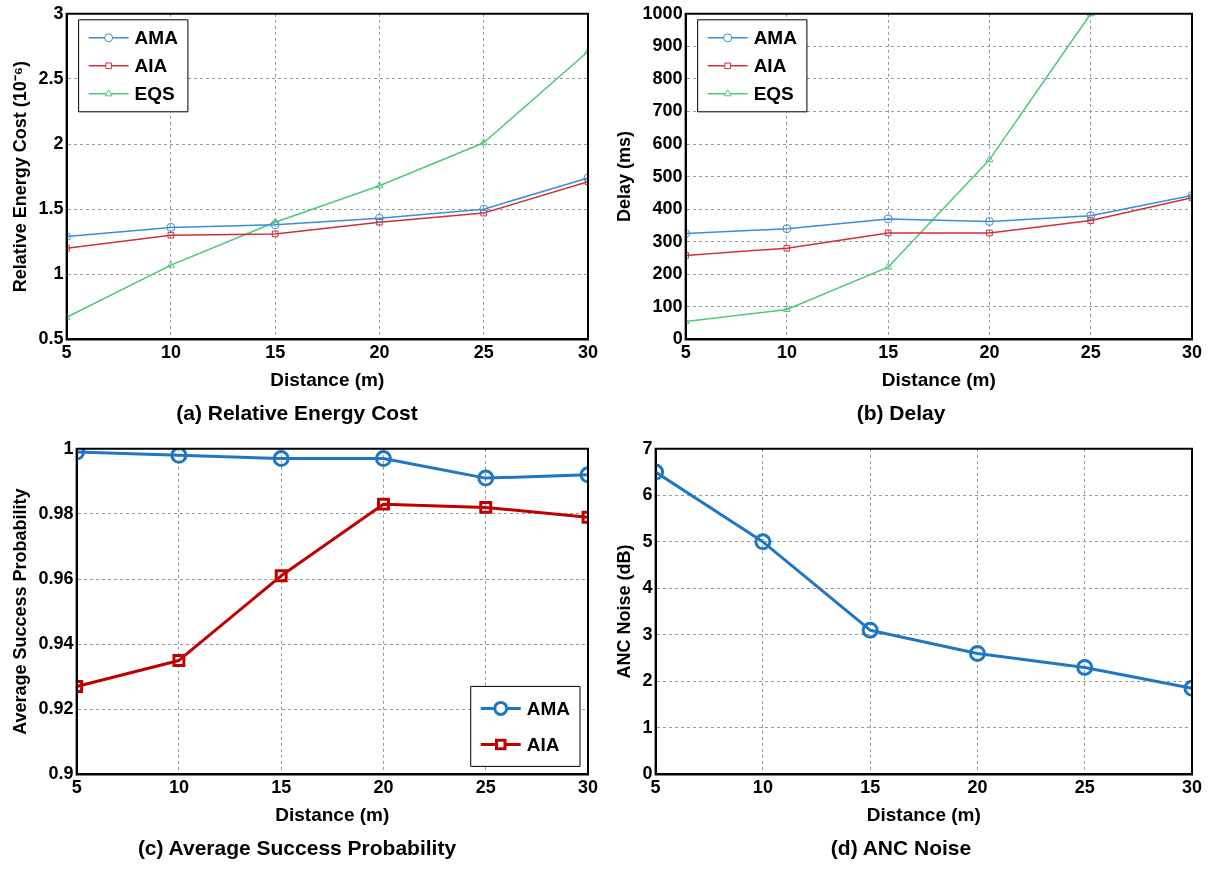 The height and width of the screenshot is (871, 1208). I want to click on y-tick-label: 1000, so click(662, 12).